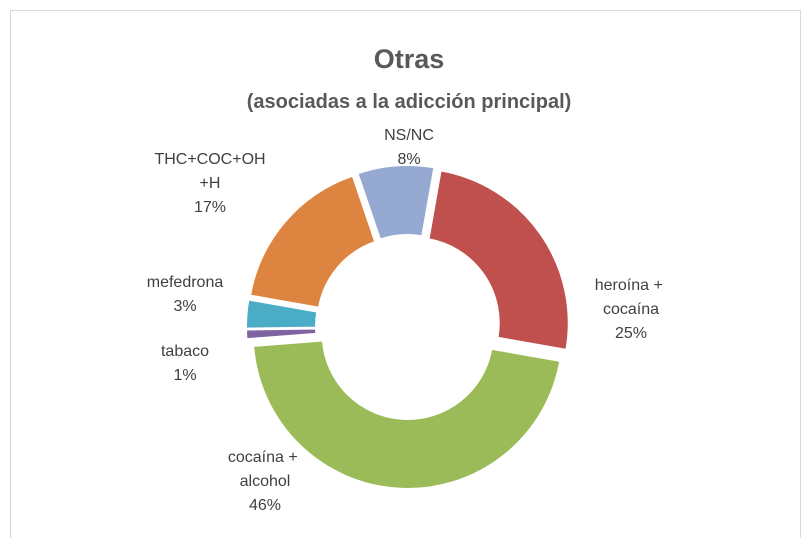  What do you see at coordinates (184, 306) in the screenshot?
I see `value-label: 3%` at bounding box center [184, 306].